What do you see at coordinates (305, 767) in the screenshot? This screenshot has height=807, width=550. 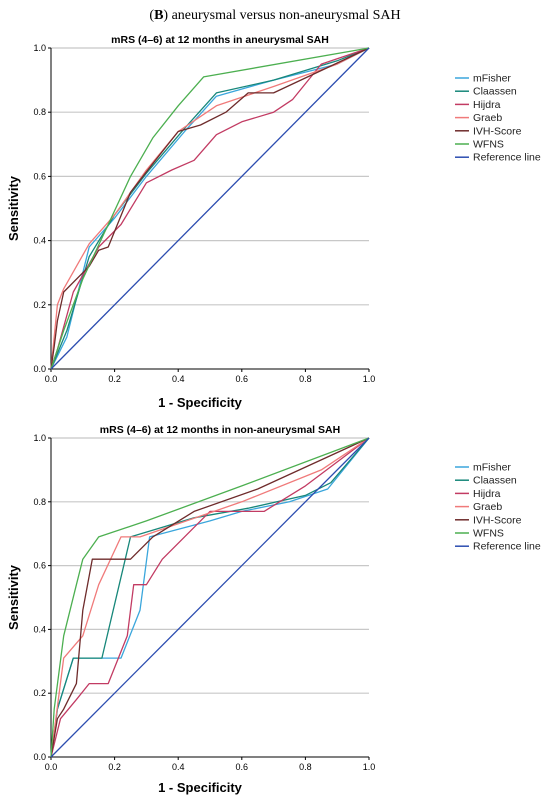 I see `chart2-x-tick-label: 0.8` at bounding box center [305, 767].